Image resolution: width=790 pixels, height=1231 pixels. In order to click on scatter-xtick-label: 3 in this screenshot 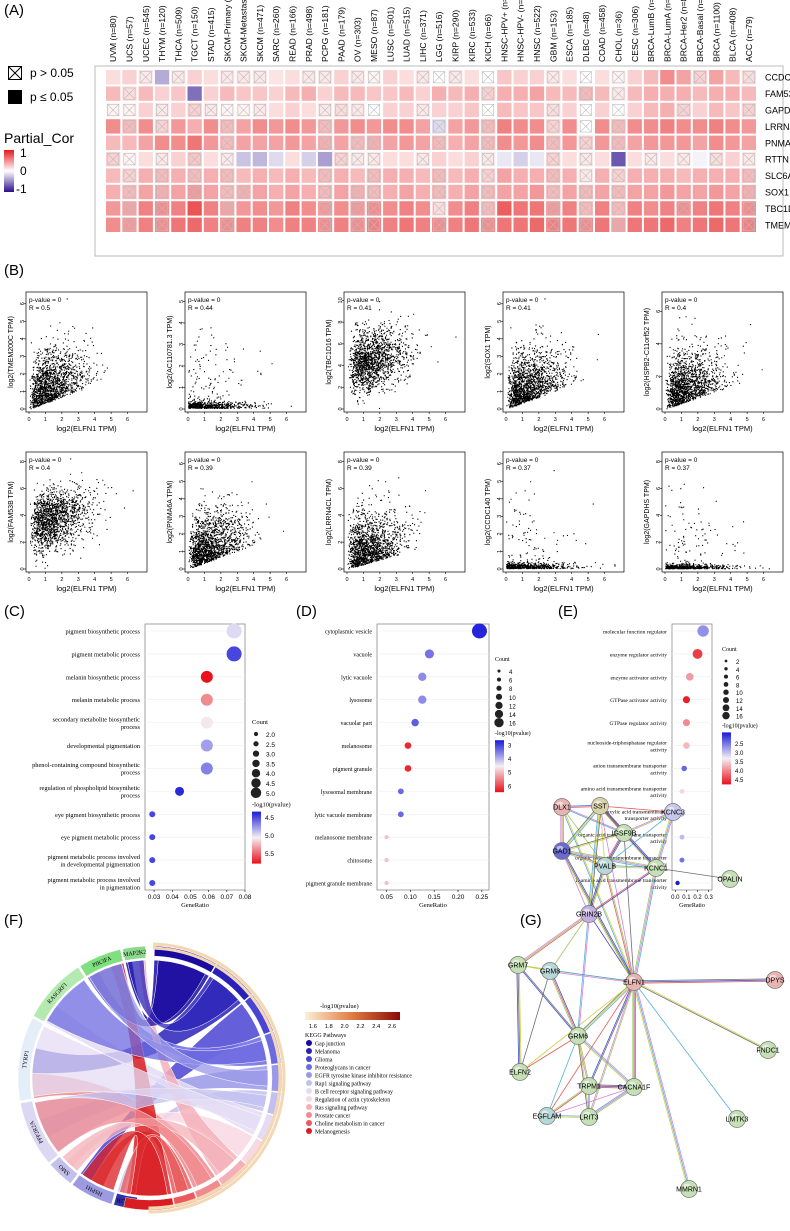, I will do `click(237, 420)`.